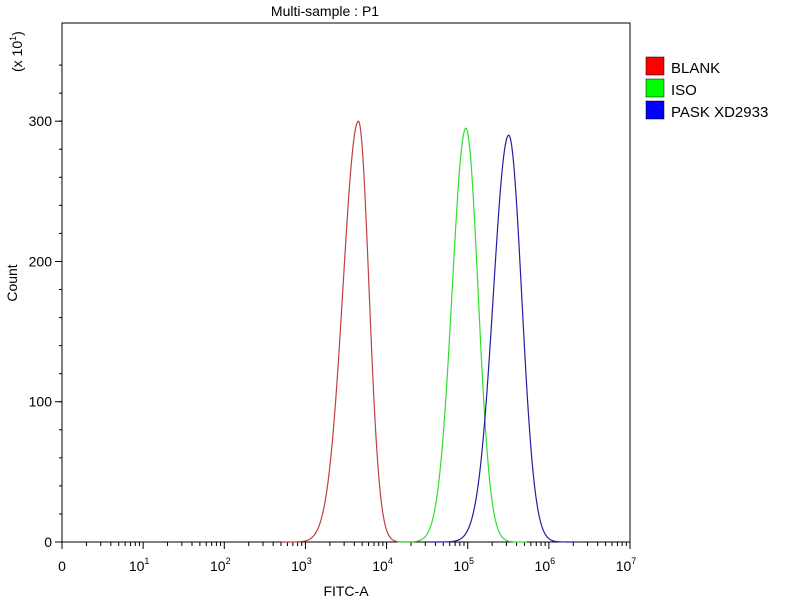 The image size is (800, 605). What do you see at coordinates (45, 307) in the screenshot?
I see `y-axis-ticks: 0 100 200 300` at bounding box center [45, 307].